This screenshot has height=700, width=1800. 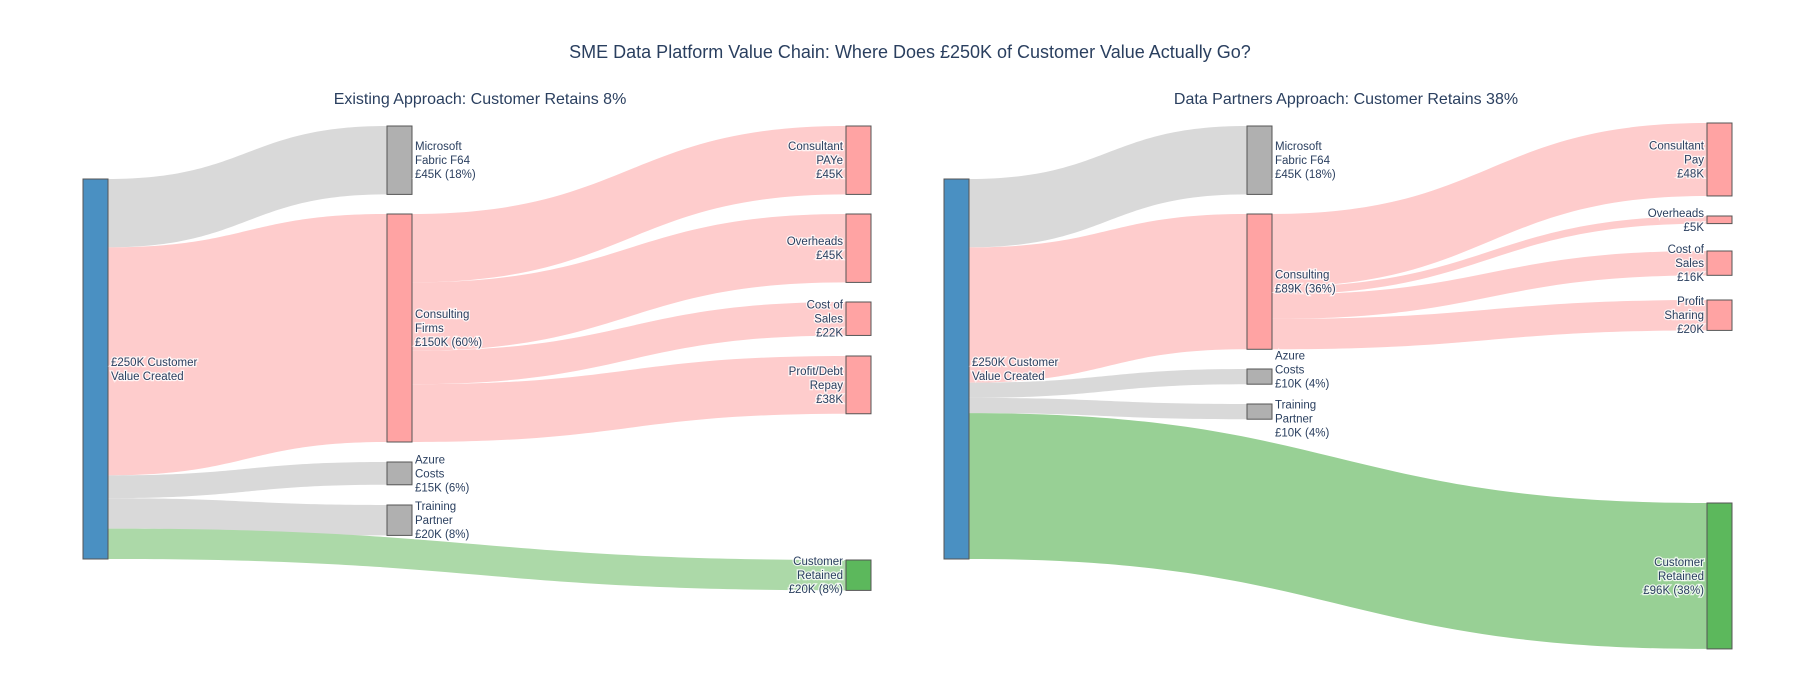 I want to click on node-label-line: £150K (60%), so click(x=448, y=343).